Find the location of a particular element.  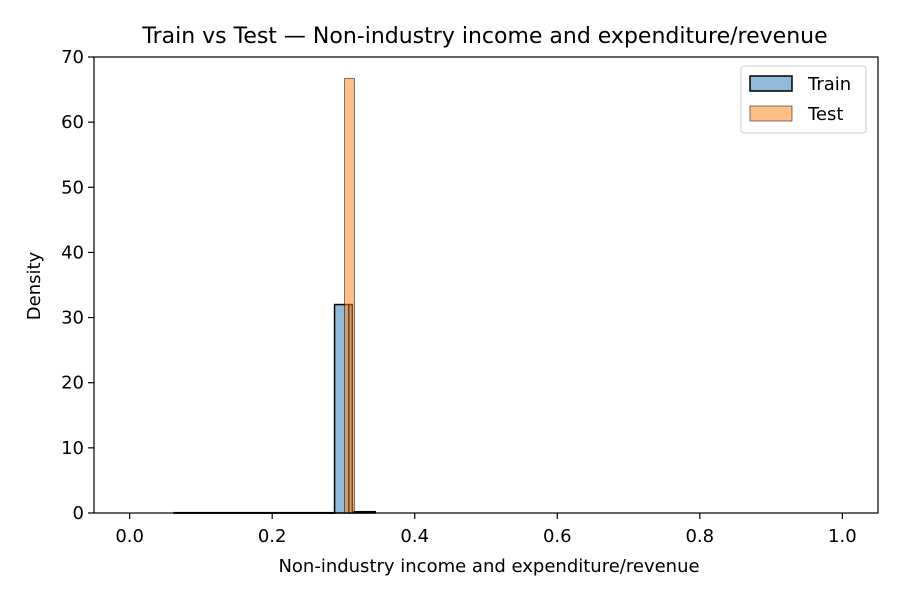

y-tick-label: 30 is located at coordinates (72, 318).